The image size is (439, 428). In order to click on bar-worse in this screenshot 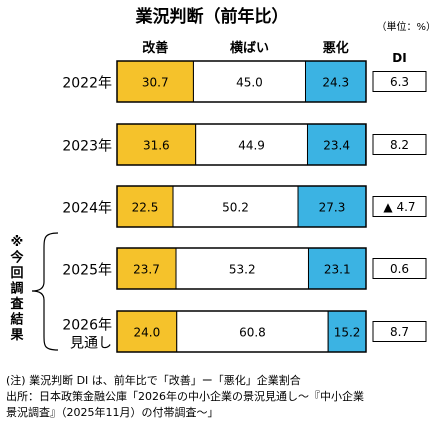, I will do `click(347, 331)`.